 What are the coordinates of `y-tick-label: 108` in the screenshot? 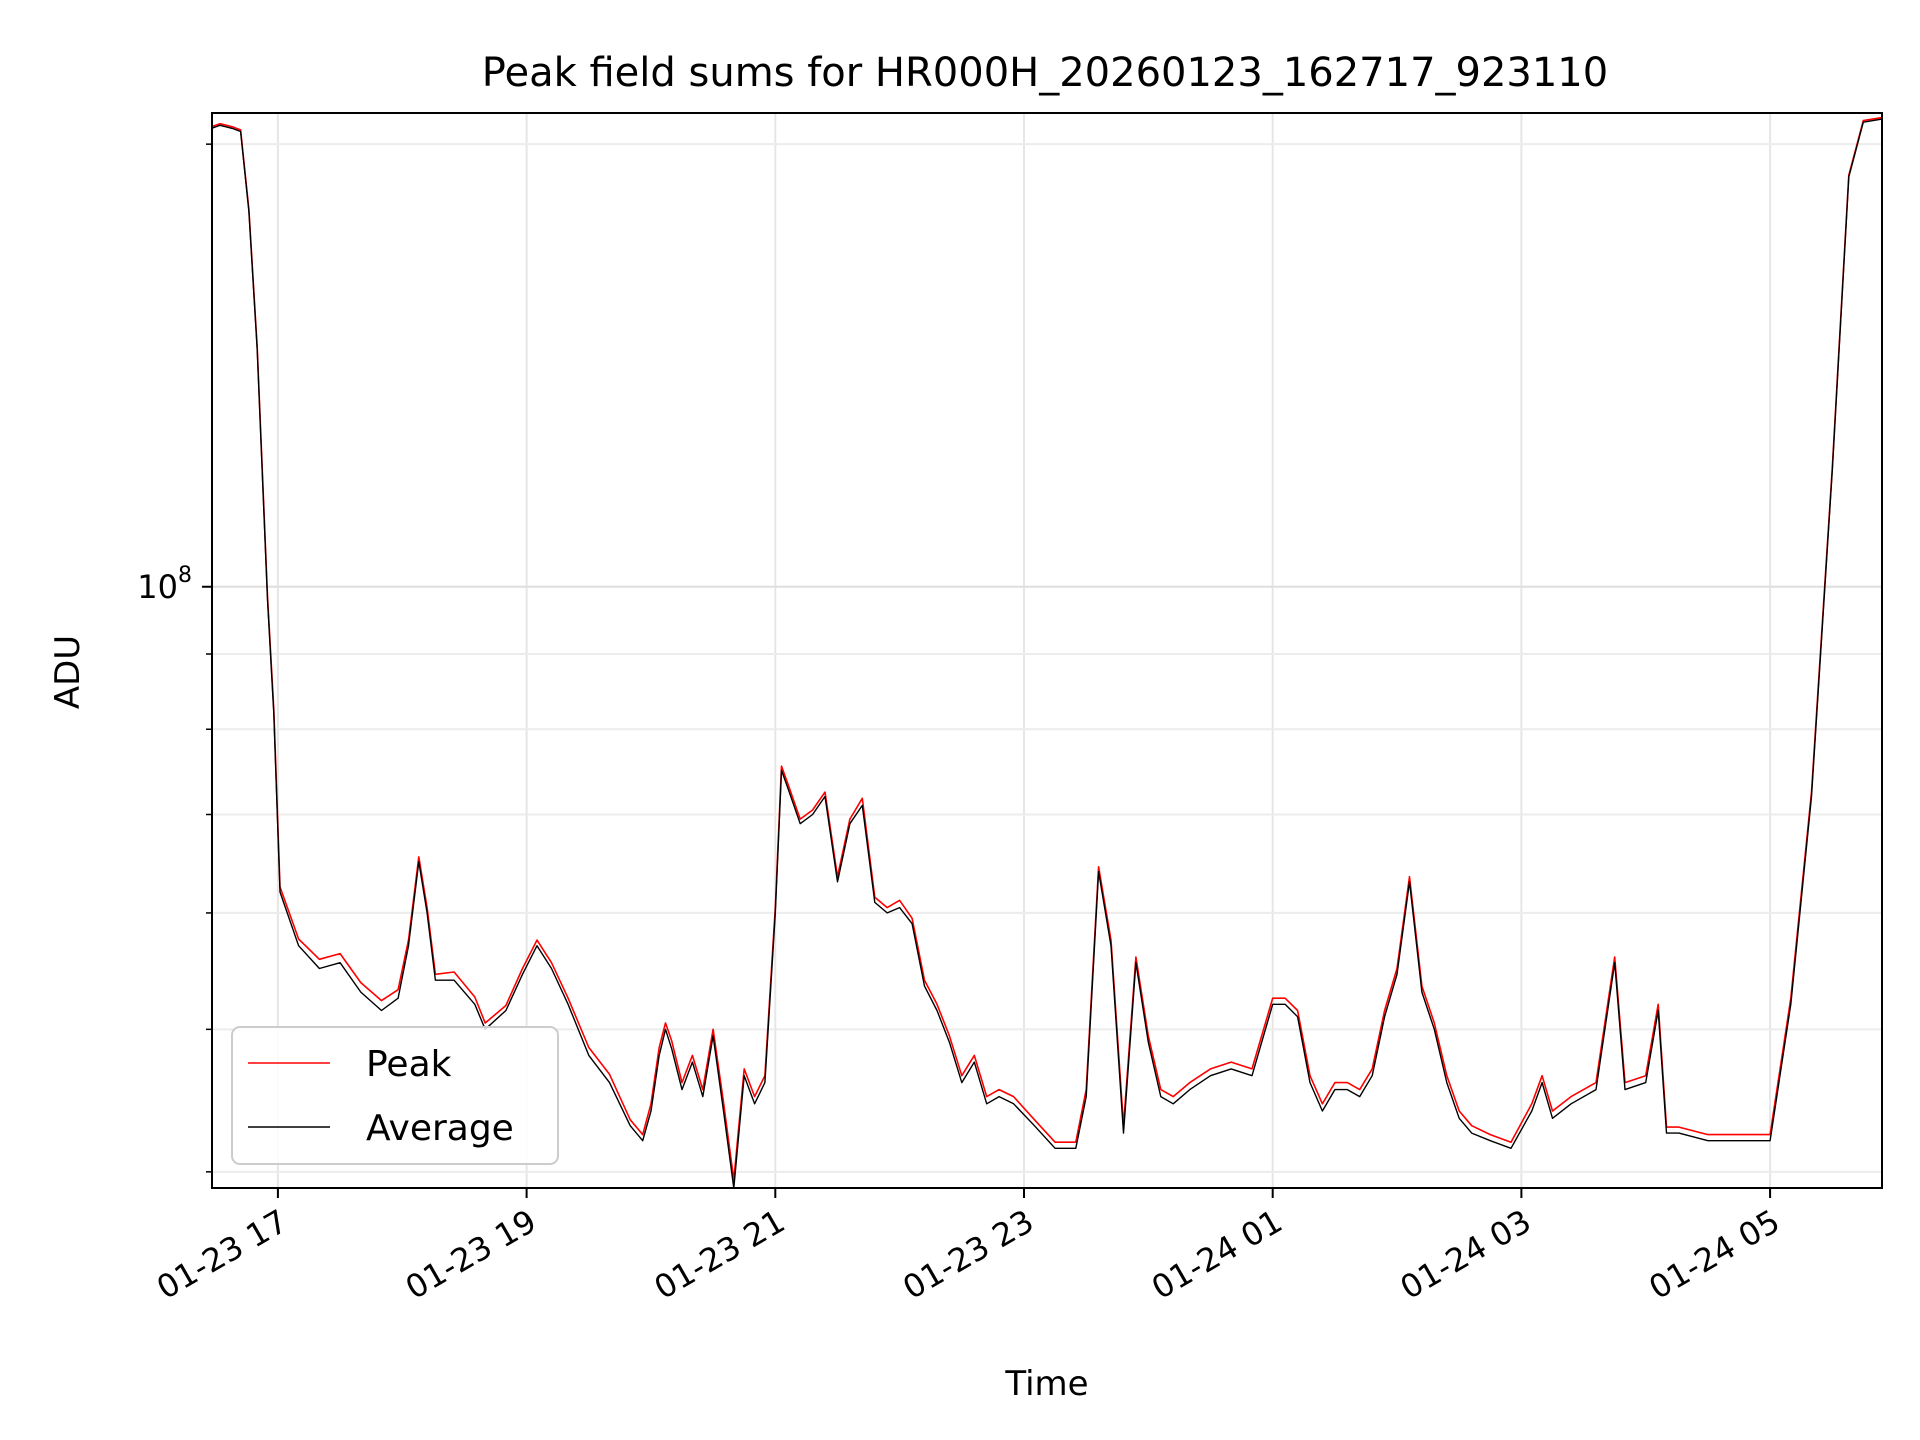 It's located at (164, 584).